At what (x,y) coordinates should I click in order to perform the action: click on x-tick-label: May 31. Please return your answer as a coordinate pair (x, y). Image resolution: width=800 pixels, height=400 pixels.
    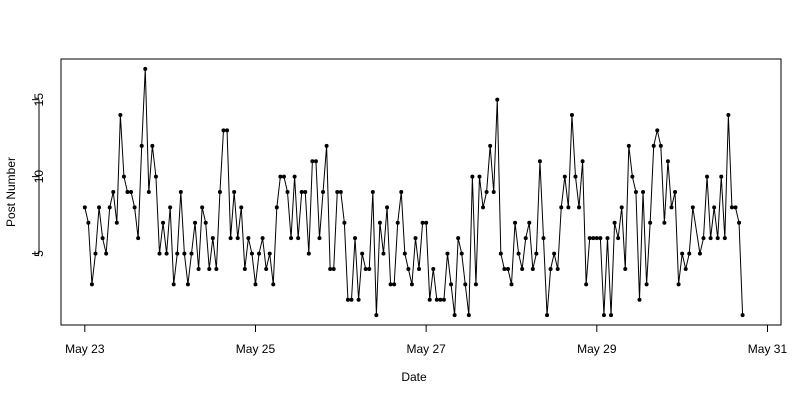
    Looking at the image, I should click on (768, 349).